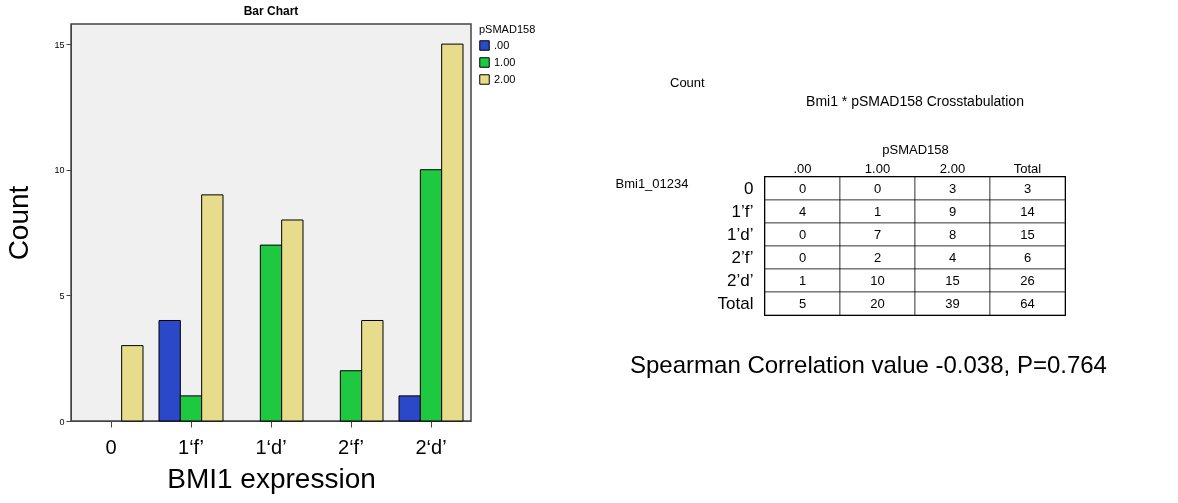  What do you see at coordinates (877, 303) in the screenshot?
I see `data-label: 20` at bounding box center [877, 303].